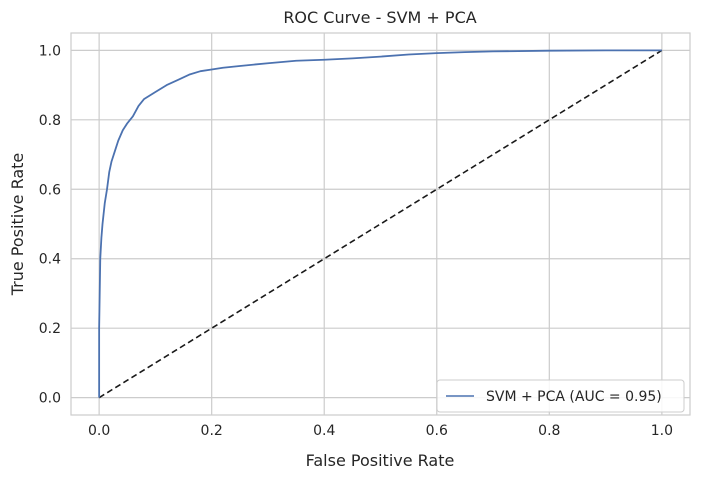 The image size is (701, 479). What do you see at coordinates (379, 17) in the screenshot?
I see `chart-title: ROC Curve - SVM + PCA` at bounding box center [379, 17].